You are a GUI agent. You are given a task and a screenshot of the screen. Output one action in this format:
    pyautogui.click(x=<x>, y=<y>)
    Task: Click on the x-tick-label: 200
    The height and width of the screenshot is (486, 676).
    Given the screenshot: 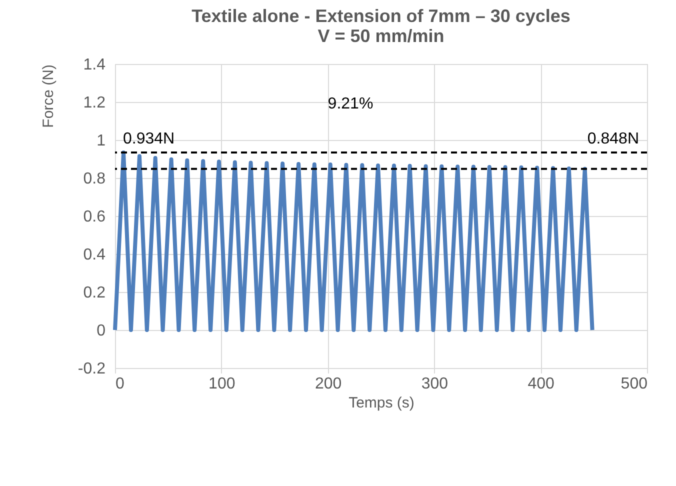 What is the action you would take?
    pyautogui.click(x=328, y=384)
    